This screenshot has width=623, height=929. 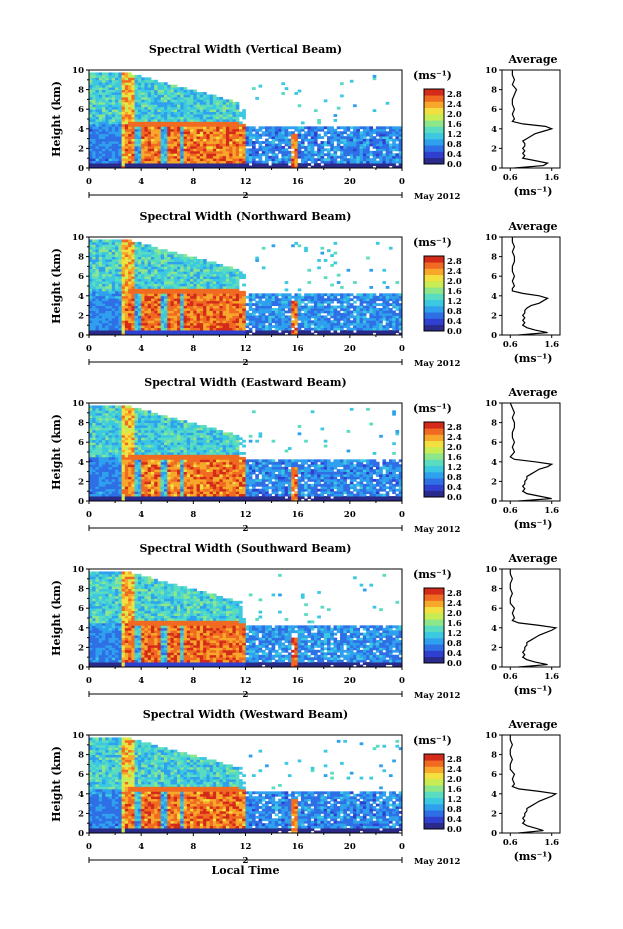 What do you see at coordinates (530, 286) in the screenshot?
I see `profile-line` at bounding box center [530, 286].